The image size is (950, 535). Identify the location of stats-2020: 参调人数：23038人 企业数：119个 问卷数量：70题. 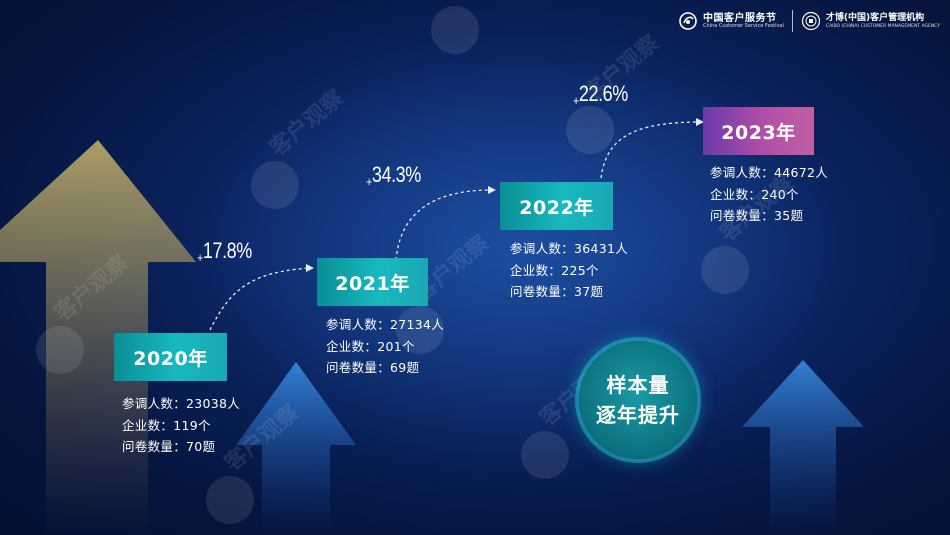
(181, 425).